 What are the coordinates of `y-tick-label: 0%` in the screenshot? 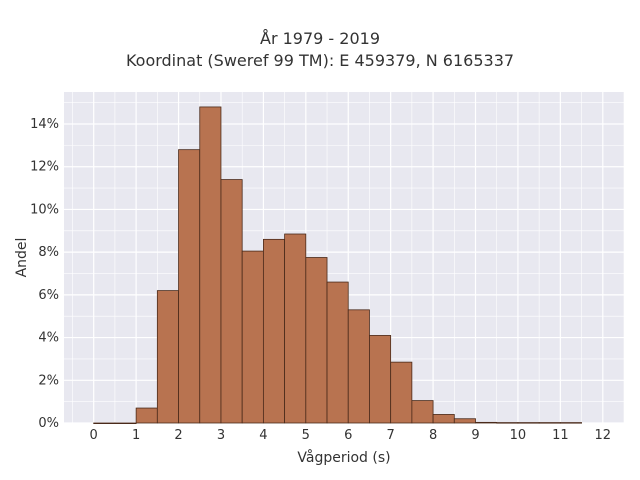 It's located at (48, 423).